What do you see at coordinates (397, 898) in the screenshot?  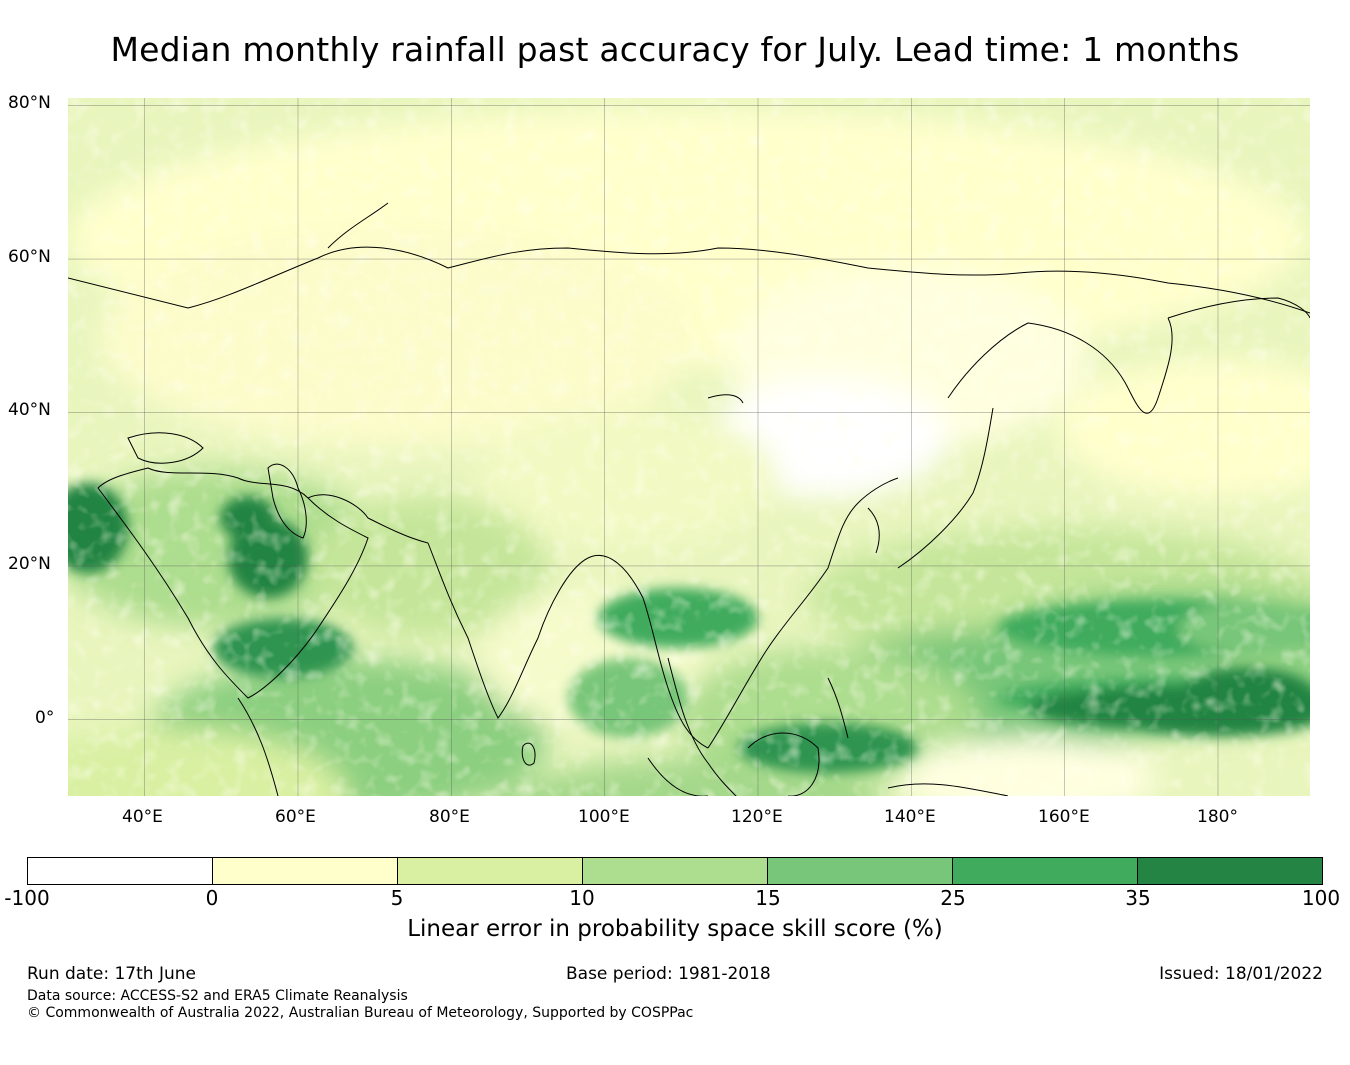 I see `colorbar-tick: 5` at bounding box center [397, 898].